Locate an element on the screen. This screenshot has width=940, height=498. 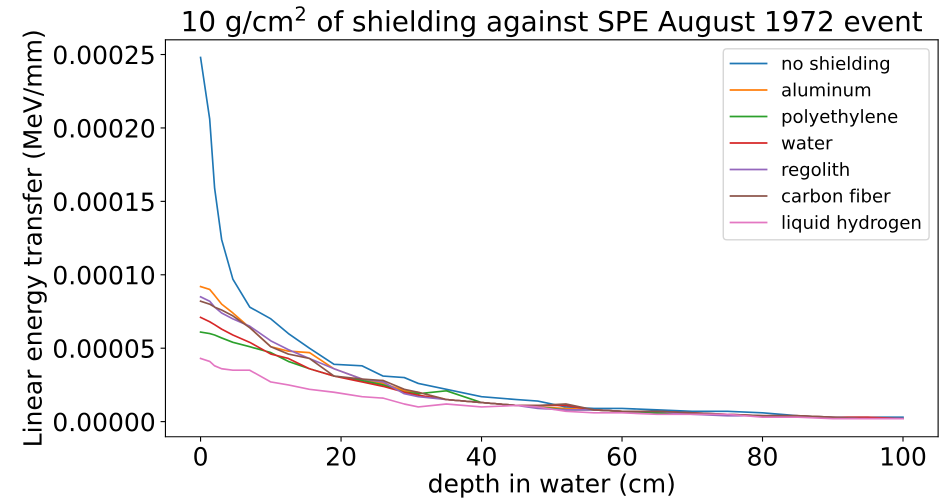
y-axis-title: Linear energy transfer (MeV/mm) is located at coordinates (34, 238).